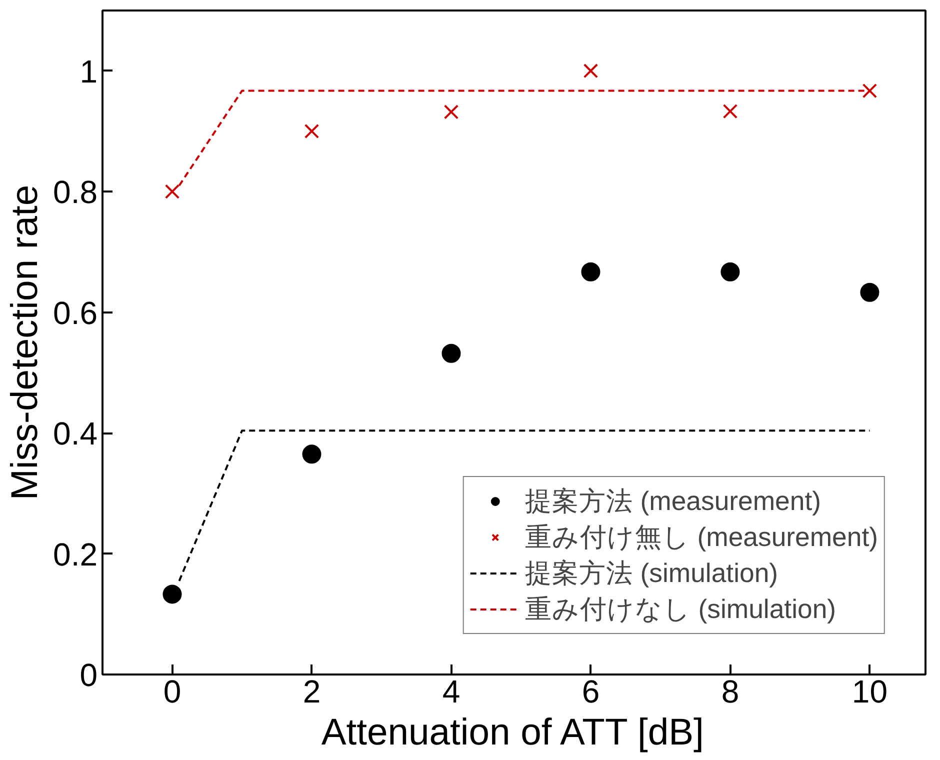  Describe the element at coordinates (451, 692) in the screenshot. I see `x-tick-label: 4` at that location.